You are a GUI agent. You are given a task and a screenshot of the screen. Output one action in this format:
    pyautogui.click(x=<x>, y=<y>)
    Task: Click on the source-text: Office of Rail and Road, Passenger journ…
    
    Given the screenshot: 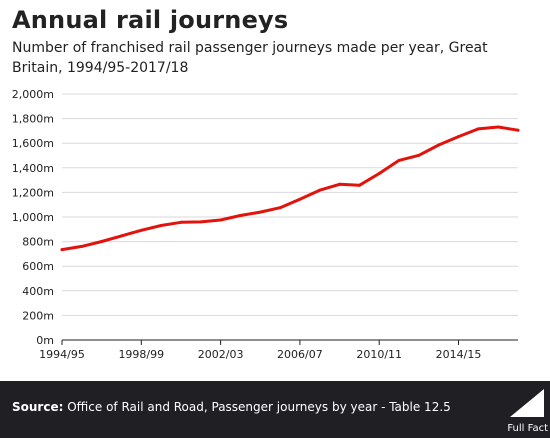 What is the action you would take?
    pyautogui.click(x=259, y=407)
    